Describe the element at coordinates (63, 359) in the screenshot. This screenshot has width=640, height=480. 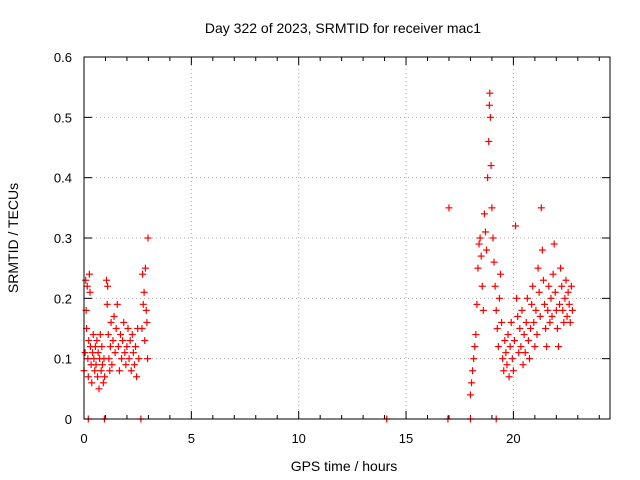
I see `y-tick-label: 0.1` at that location.